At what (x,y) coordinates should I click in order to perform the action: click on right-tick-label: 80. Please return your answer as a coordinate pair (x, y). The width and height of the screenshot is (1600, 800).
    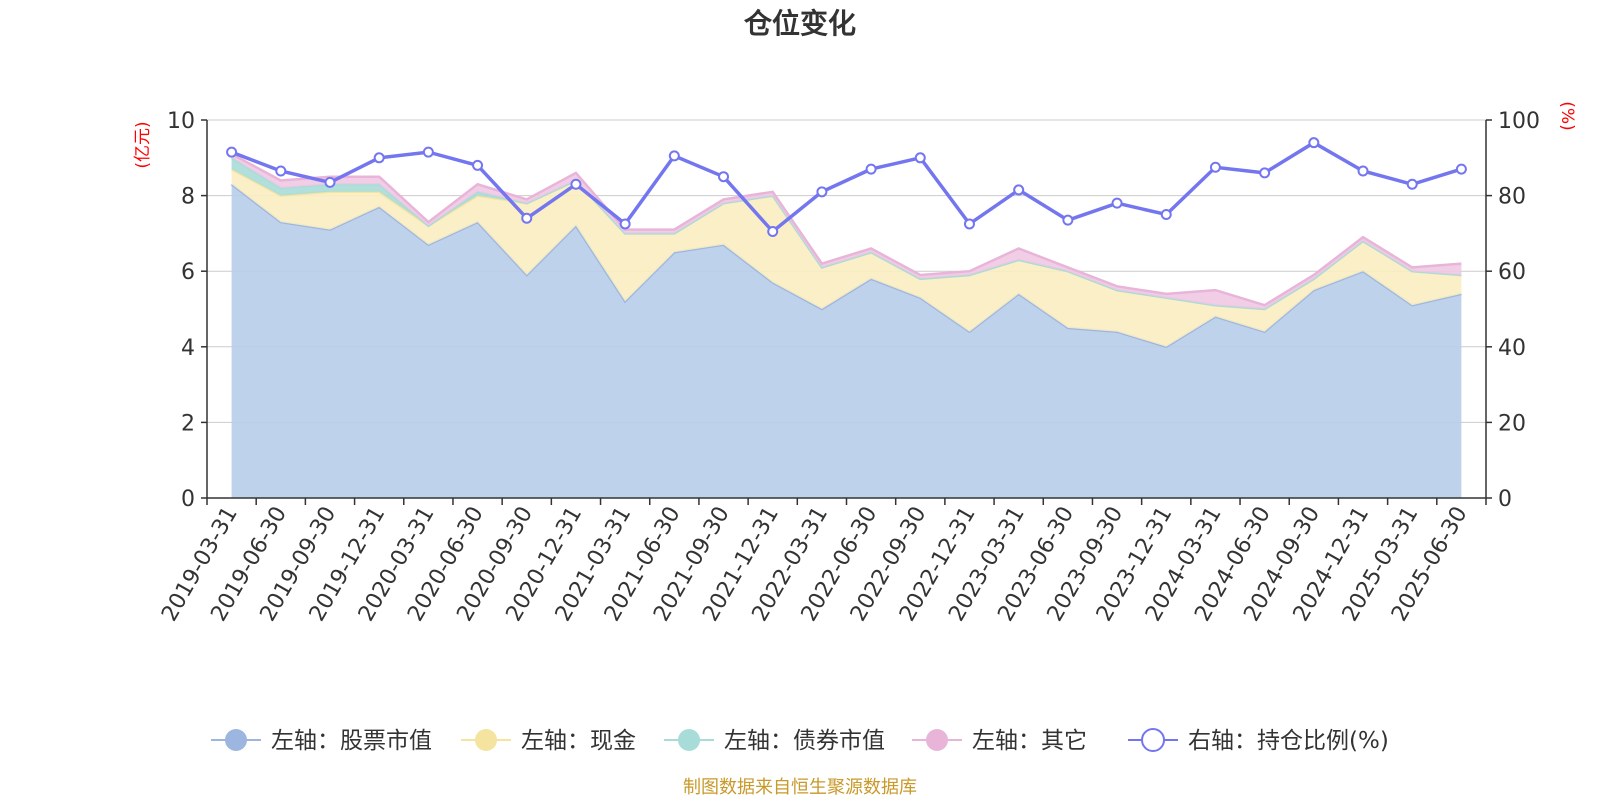
    Looking at the image, I should click on (1512, 197).